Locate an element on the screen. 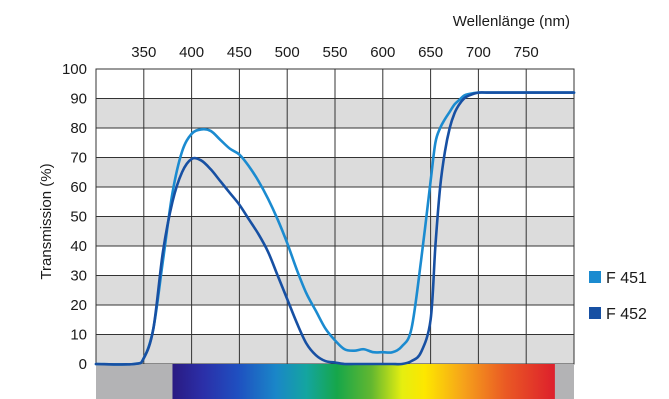 The width and height of the screenshot is (669, 399). x-tick-label: 350 is located at coordinates (143, 52).